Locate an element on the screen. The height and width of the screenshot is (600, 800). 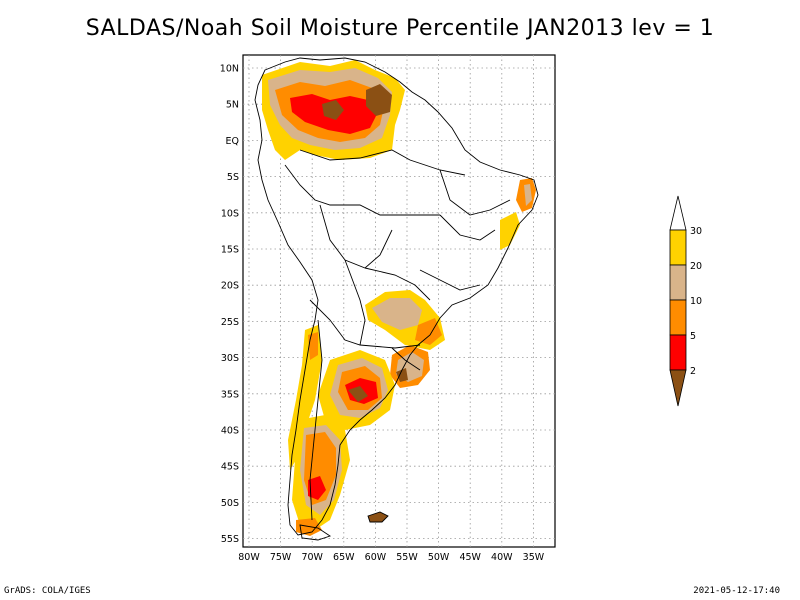
lat-tick-label: 10S is located at coordinates (230, 213).